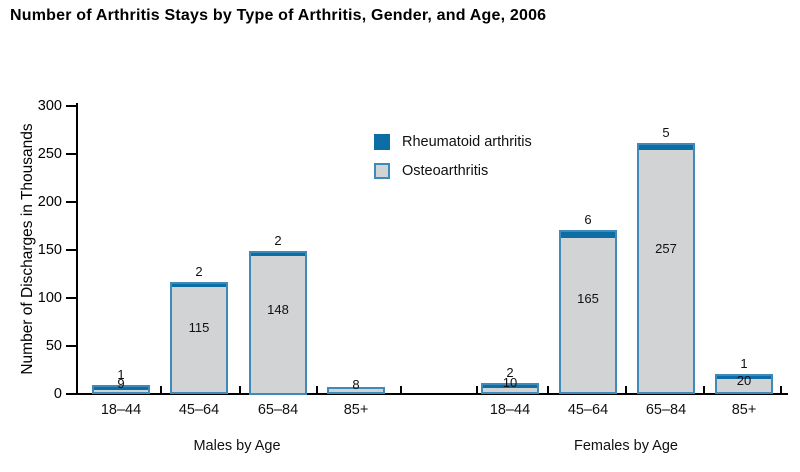  I want to click on bar-value-rheumatoid-males-45-64: 2, so click(199, 272).